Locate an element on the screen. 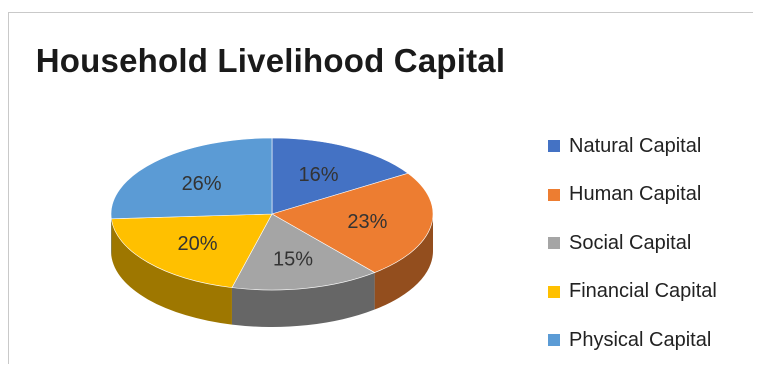  legend-label: Natural Capital is located at coordinates (635, 145).